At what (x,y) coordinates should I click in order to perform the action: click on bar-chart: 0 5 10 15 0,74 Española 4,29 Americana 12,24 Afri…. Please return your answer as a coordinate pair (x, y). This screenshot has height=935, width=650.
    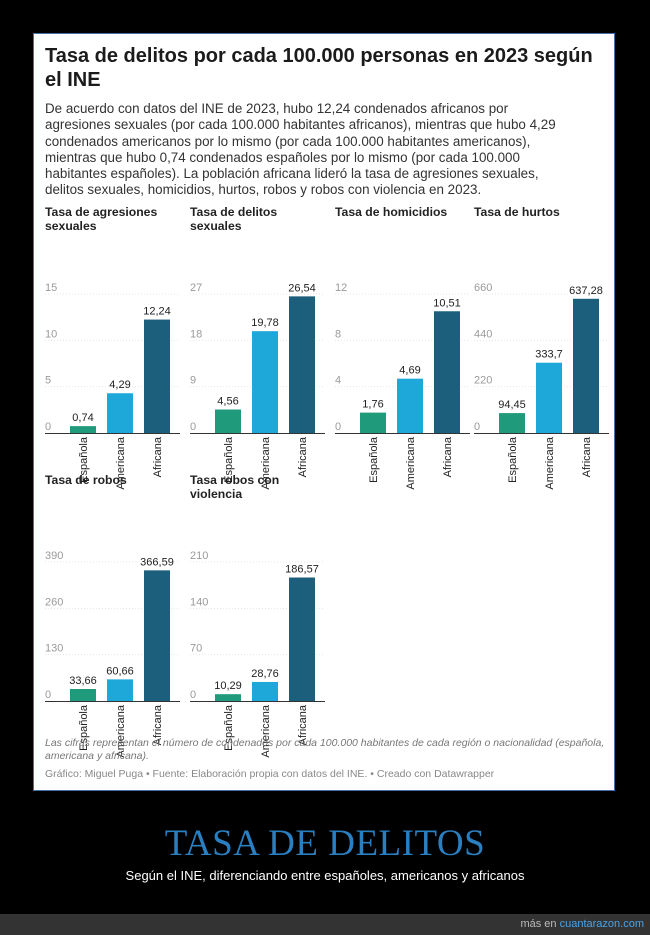
    Looking at the image, I should click on (112, 386).